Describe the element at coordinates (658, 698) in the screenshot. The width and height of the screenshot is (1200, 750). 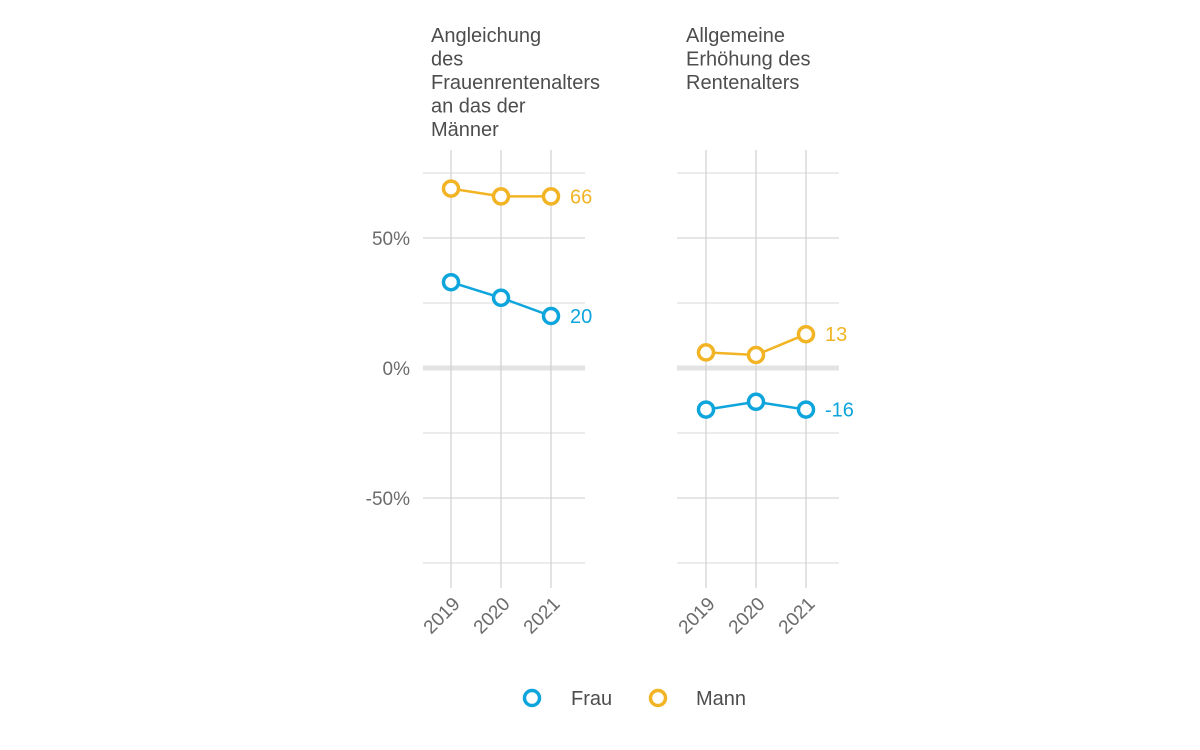
I see `legend-marker-mann` at that location.